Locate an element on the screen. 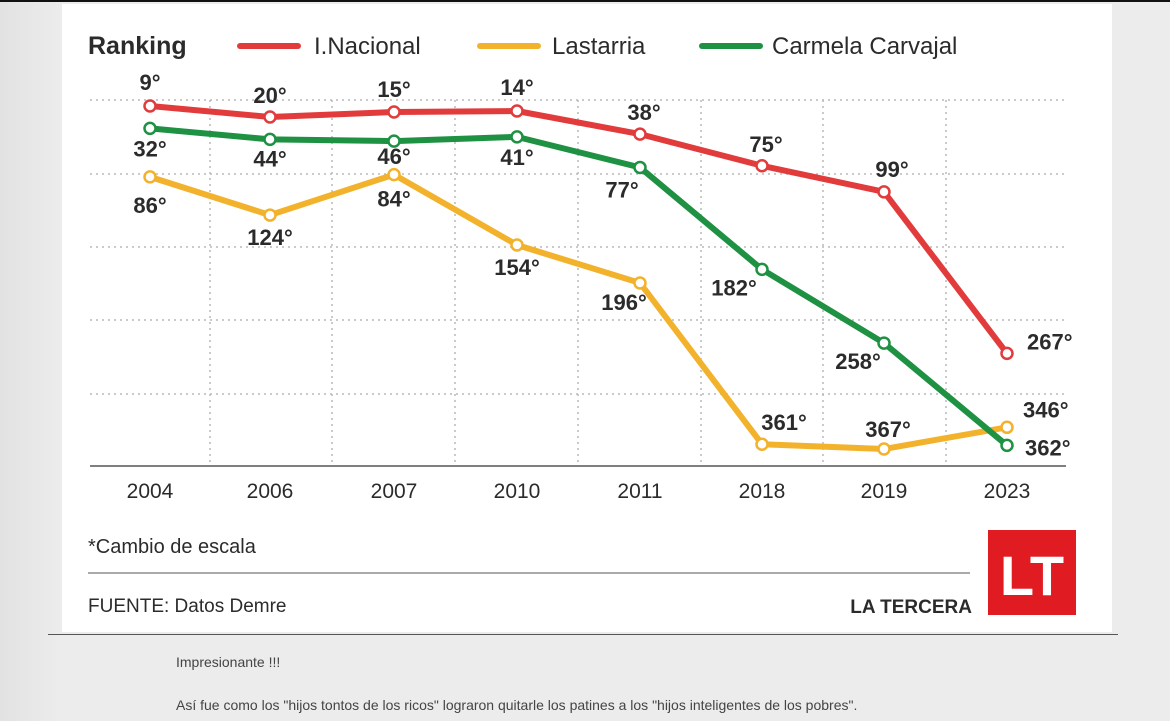  x-tick-label: 2007 is located at coordinates (394, 491).